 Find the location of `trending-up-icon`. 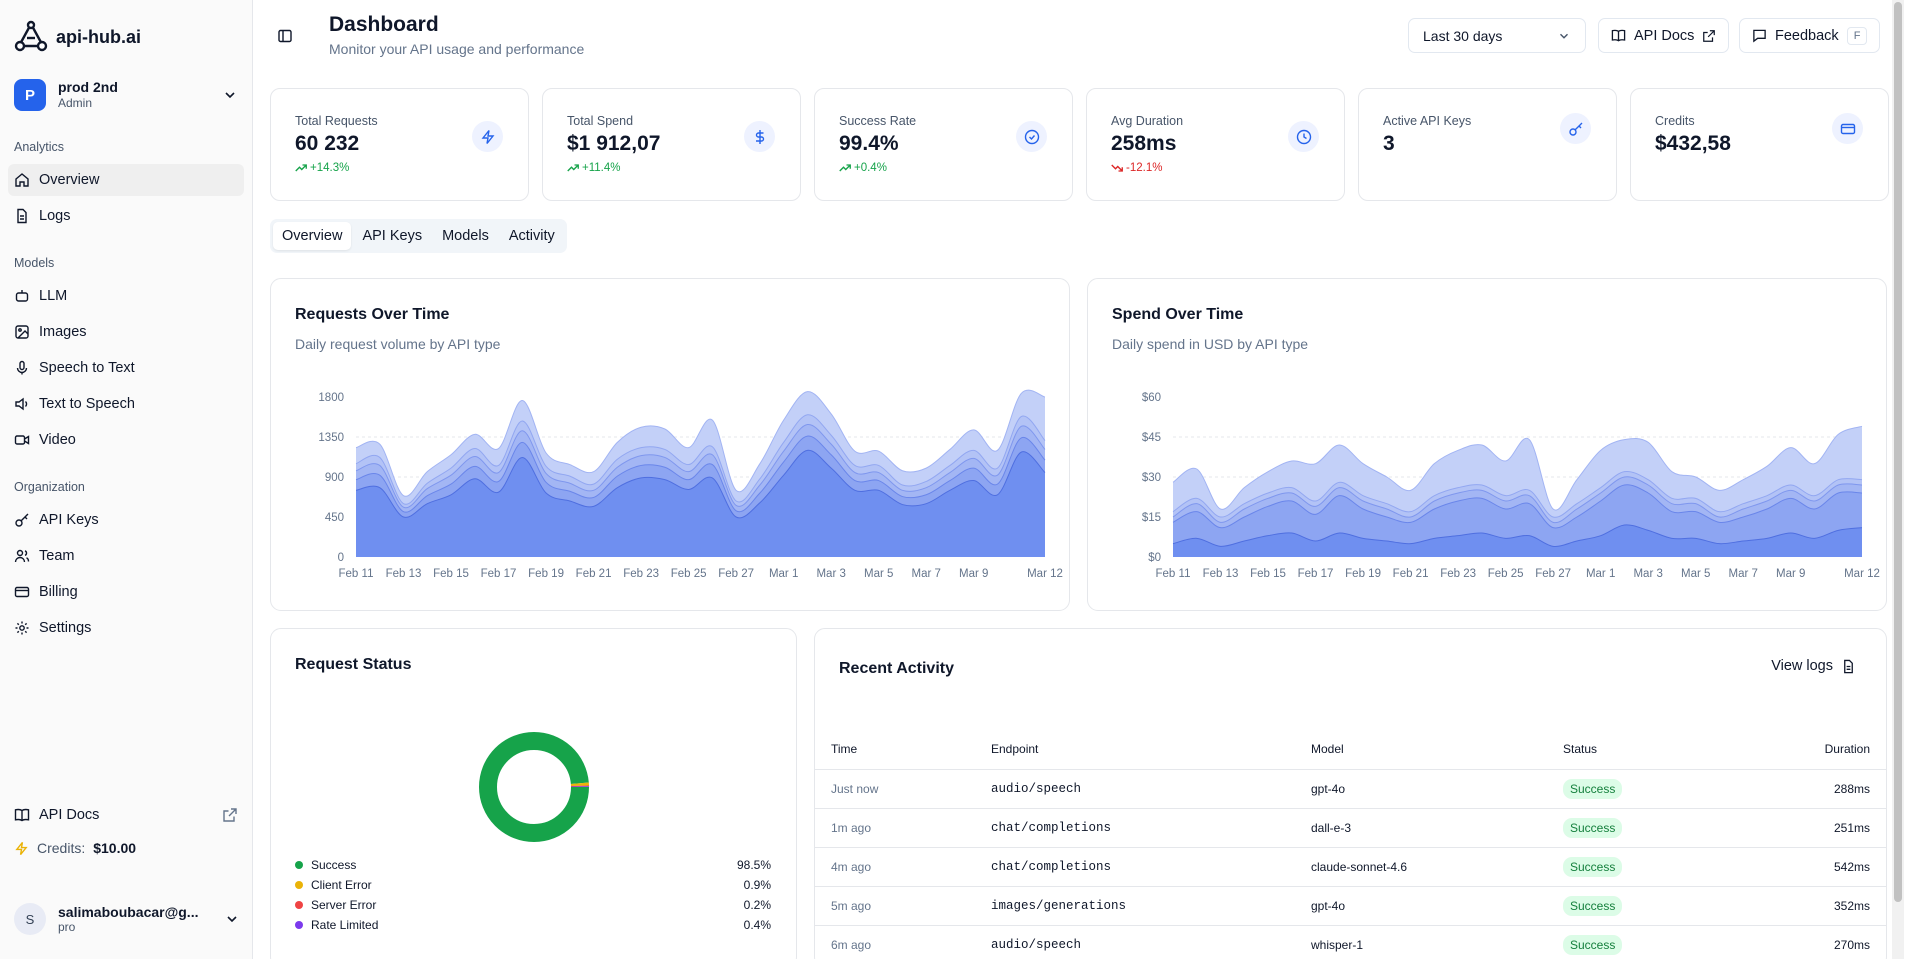

trending-up-icon is located at coordinates (573, 168).